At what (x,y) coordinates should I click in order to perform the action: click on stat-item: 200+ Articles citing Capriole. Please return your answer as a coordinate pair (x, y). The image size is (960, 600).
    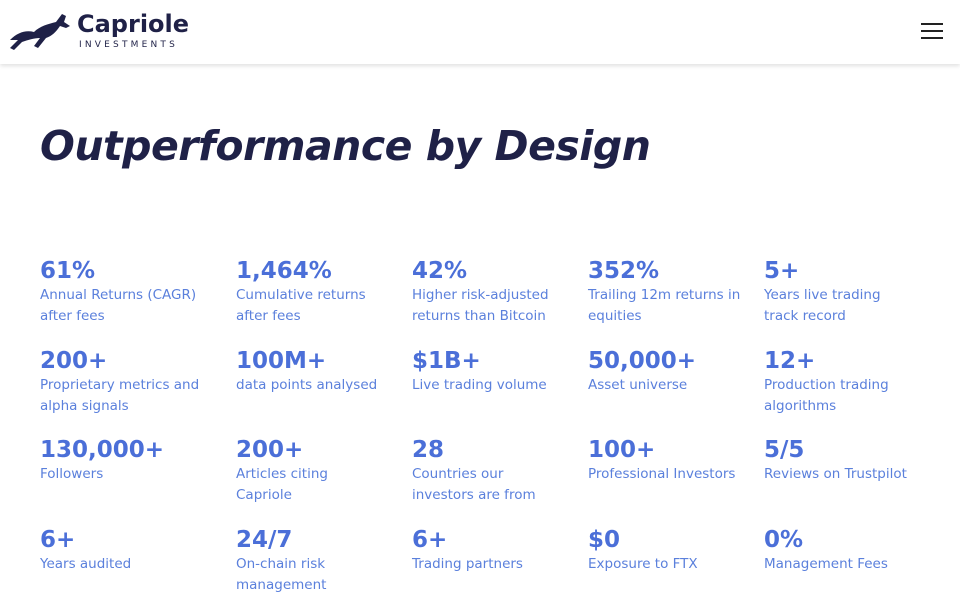
    Looking at the image, I should click on (326, 471).